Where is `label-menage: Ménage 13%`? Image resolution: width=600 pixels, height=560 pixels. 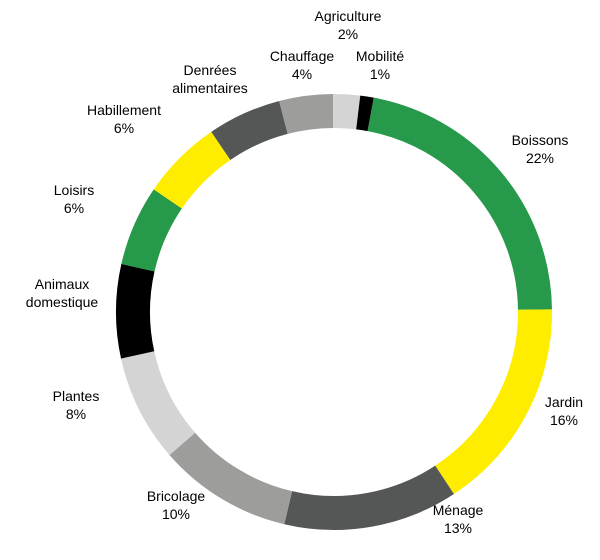 label-menage: Ménage 13% is located at coordinates (458, 519).